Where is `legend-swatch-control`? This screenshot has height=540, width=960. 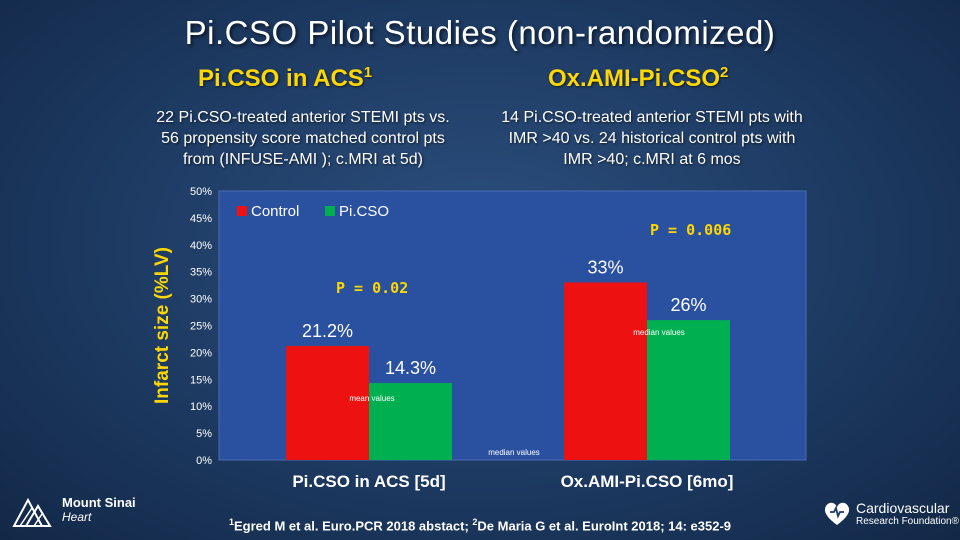 legend-swatch-control is located at coordinates (242, 211).